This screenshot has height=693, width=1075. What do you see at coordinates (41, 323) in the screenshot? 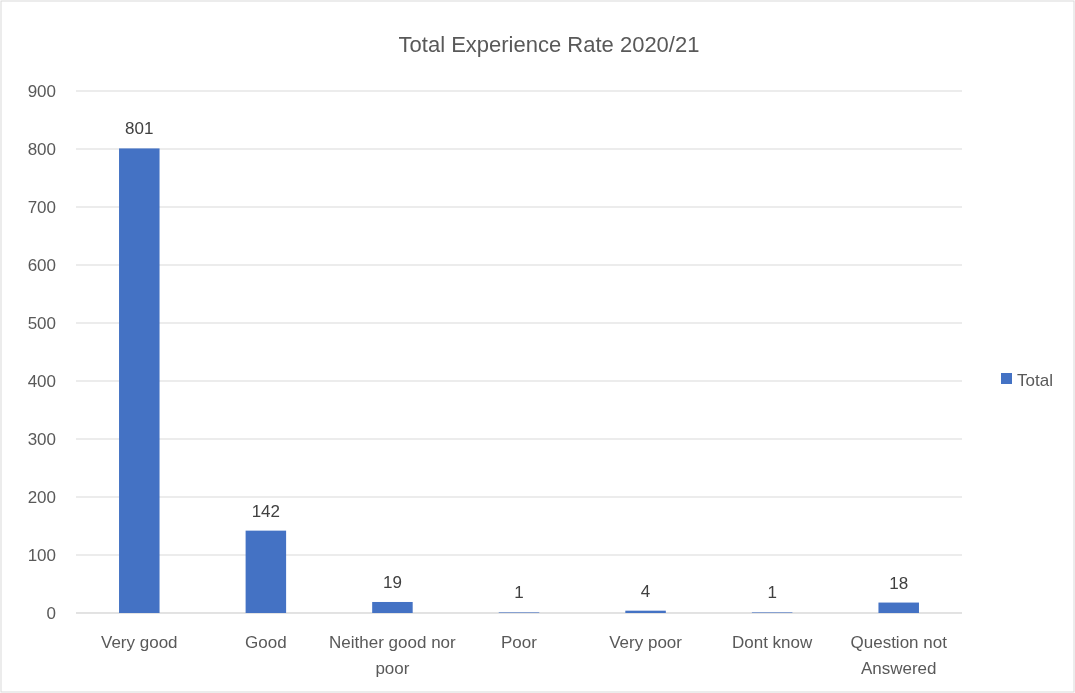
I see `y-tick-label: 500` at bounding box center [41, 323].